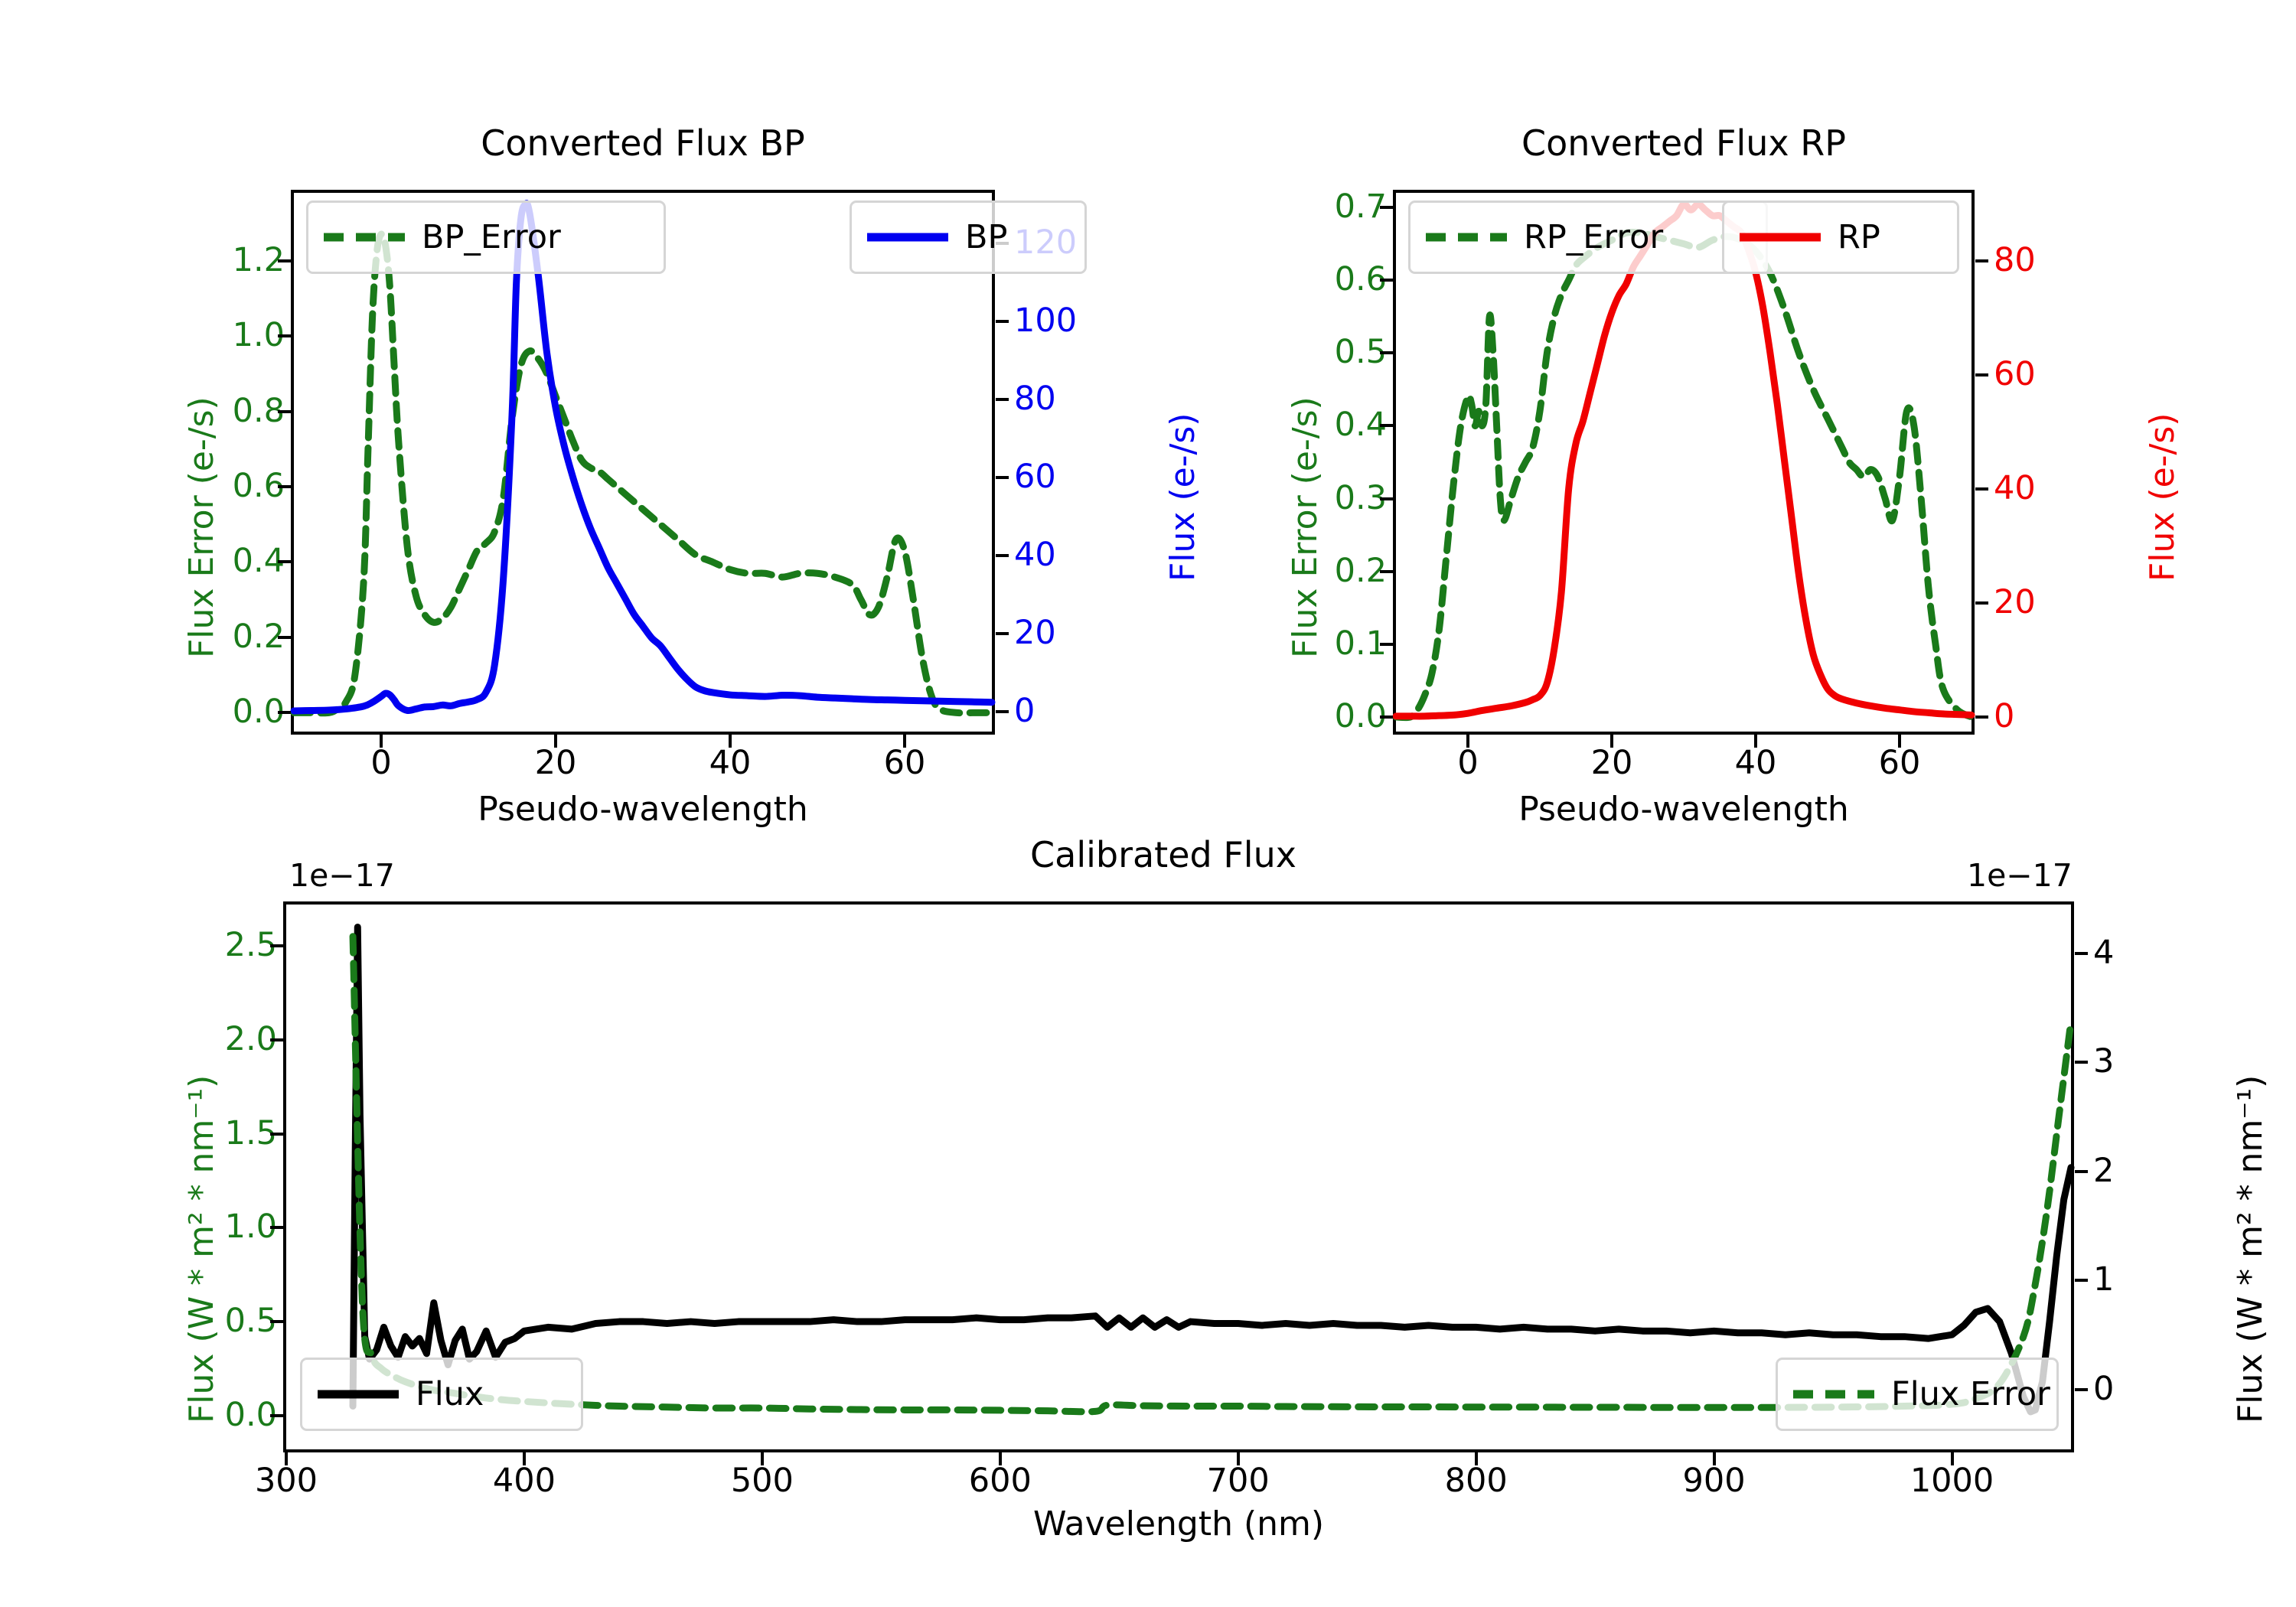 The height and width of the screenshot is (1607, 2296). I want to click on rp-legend-rp: RP, so click(1840, 237).